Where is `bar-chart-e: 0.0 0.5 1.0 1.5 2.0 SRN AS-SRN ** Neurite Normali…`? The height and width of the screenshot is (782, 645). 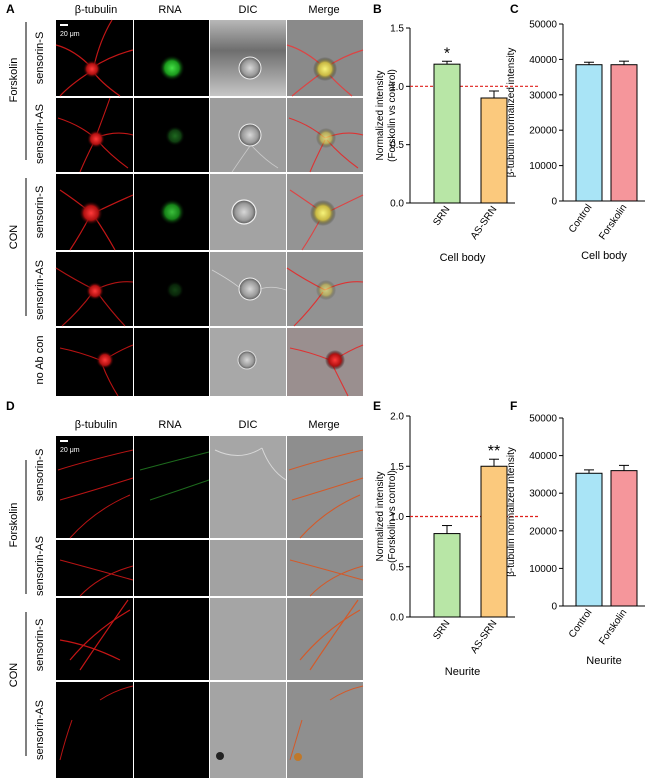
bar-chart-e: 0.0 0.5 1.0 1.5 2.0 SRN AS-SRN ** Neurite Normali… is located at coordinates (457, 545).